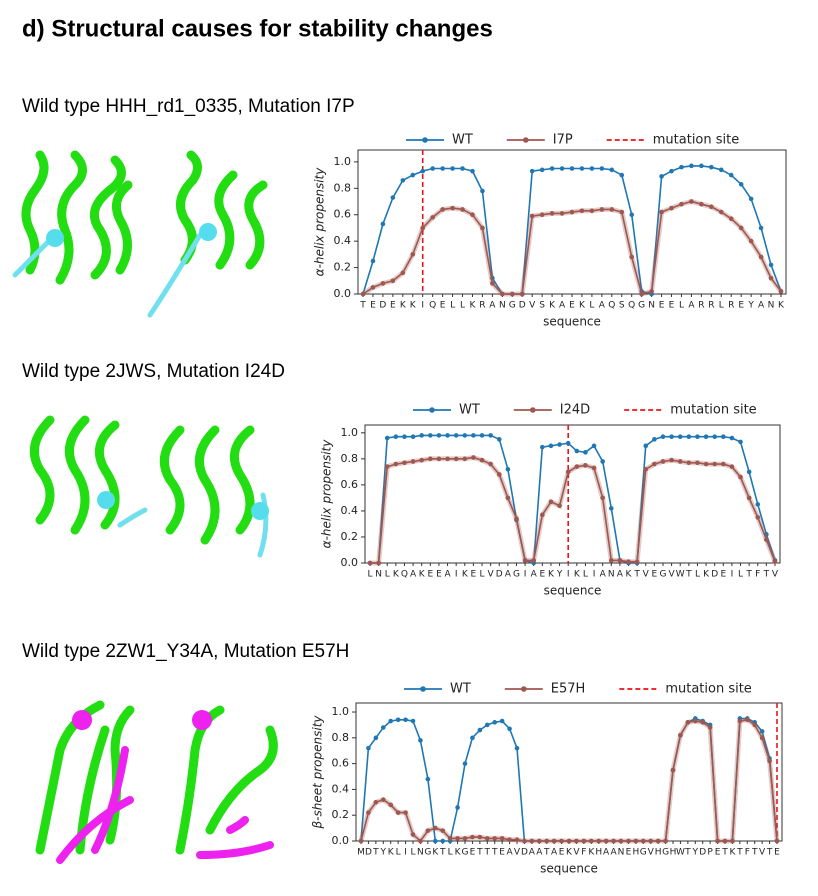 This screenshot has height=896, width=818. I want to click on legend-label: I7P, so click(563, 140).